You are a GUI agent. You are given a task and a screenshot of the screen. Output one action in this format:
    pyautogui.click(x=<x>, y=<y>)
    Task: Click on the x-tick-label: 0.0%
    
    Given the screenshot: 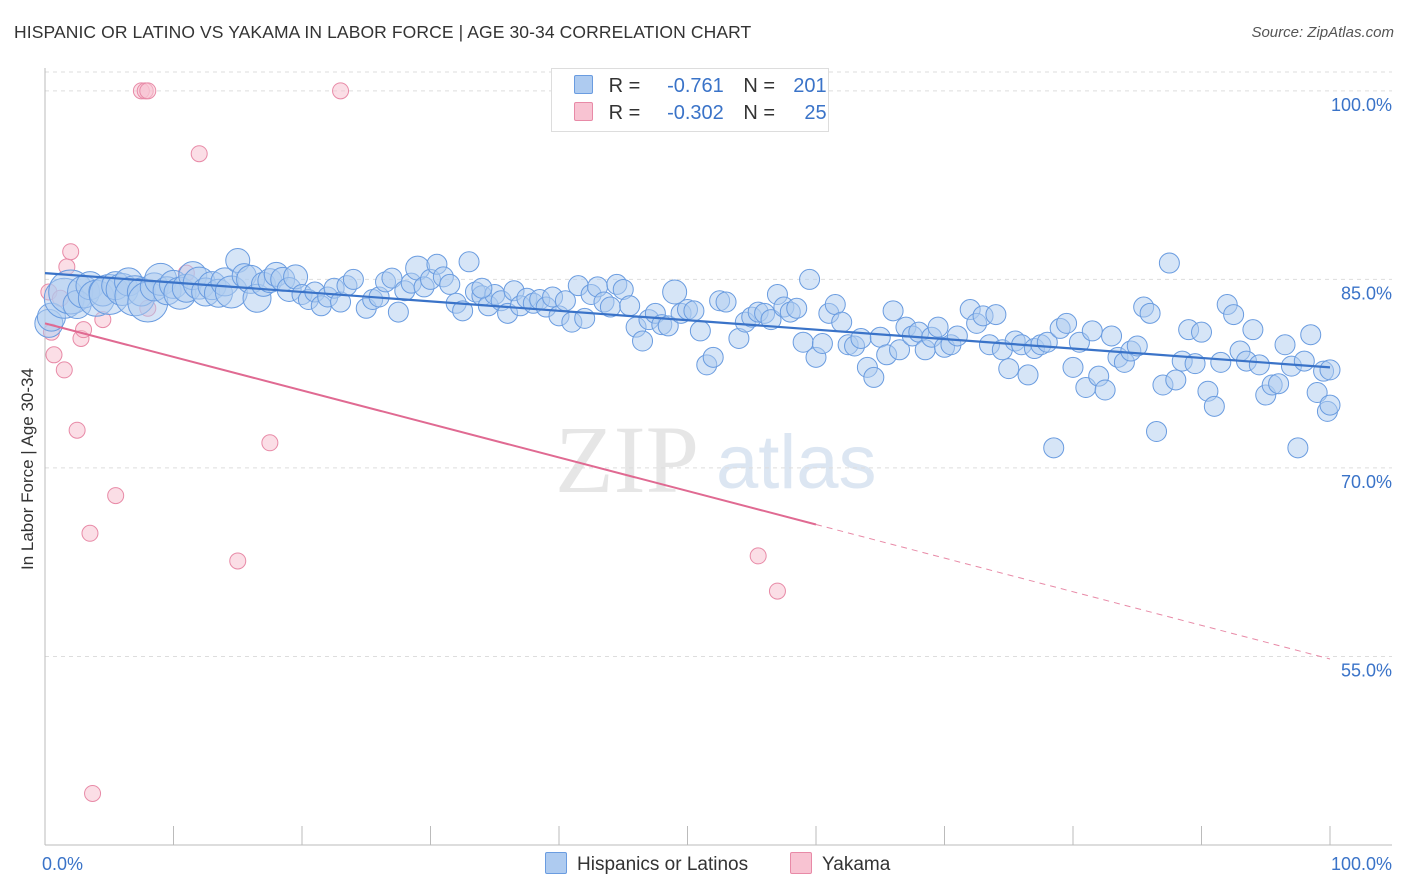 What is the action you would take?
    pyautogui.click(x=62, y=864)
    